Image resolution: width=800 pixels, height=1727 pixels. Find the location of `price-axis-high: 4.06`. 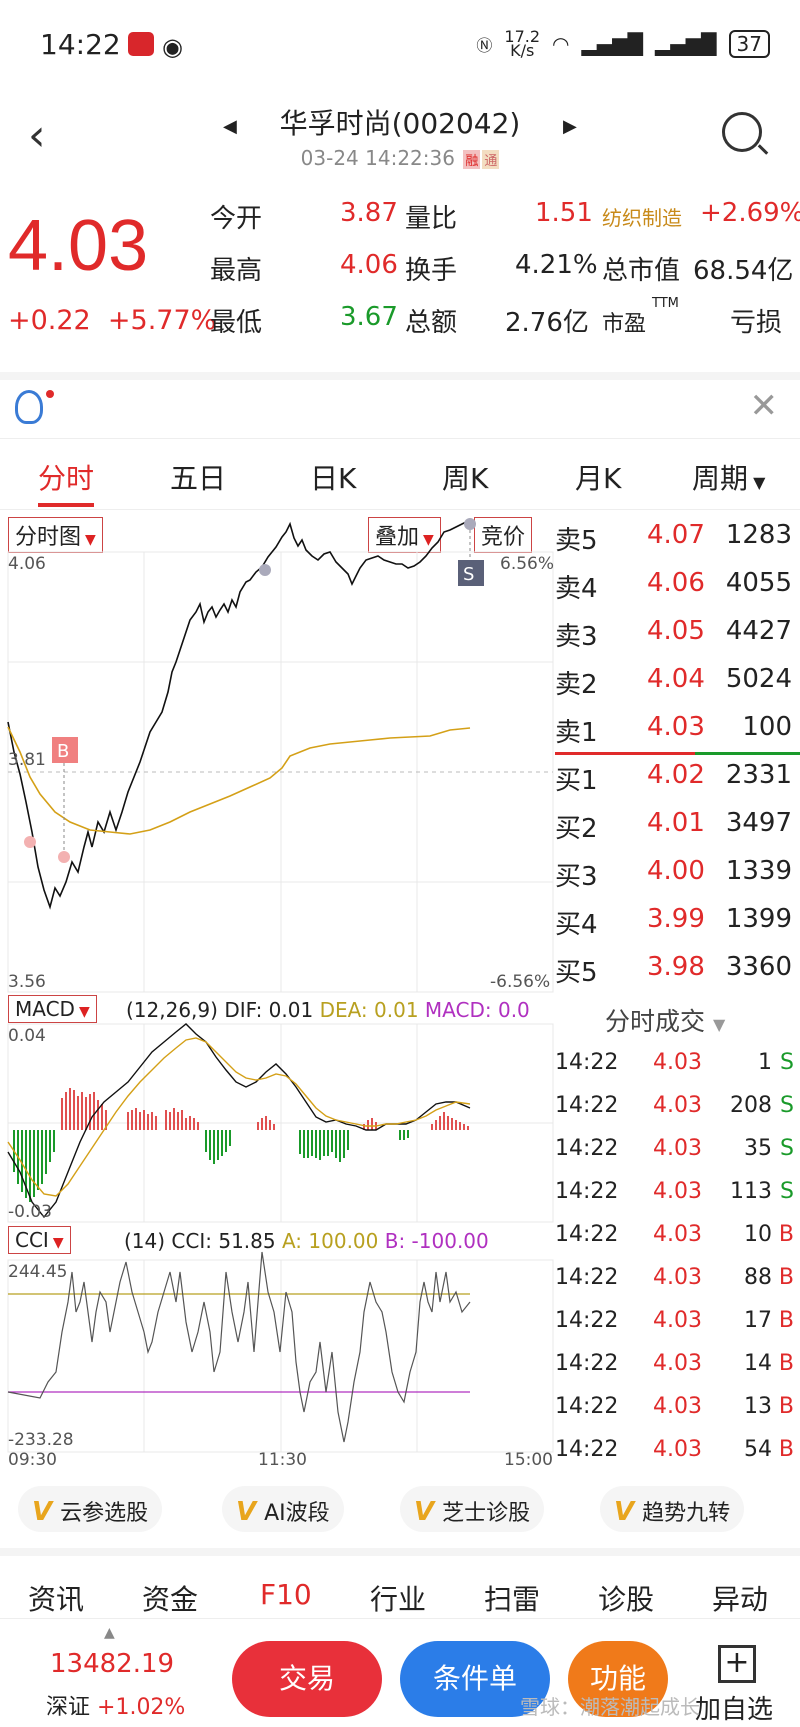

price-axis-high: 4.06 is located at coordinates (27, 564).